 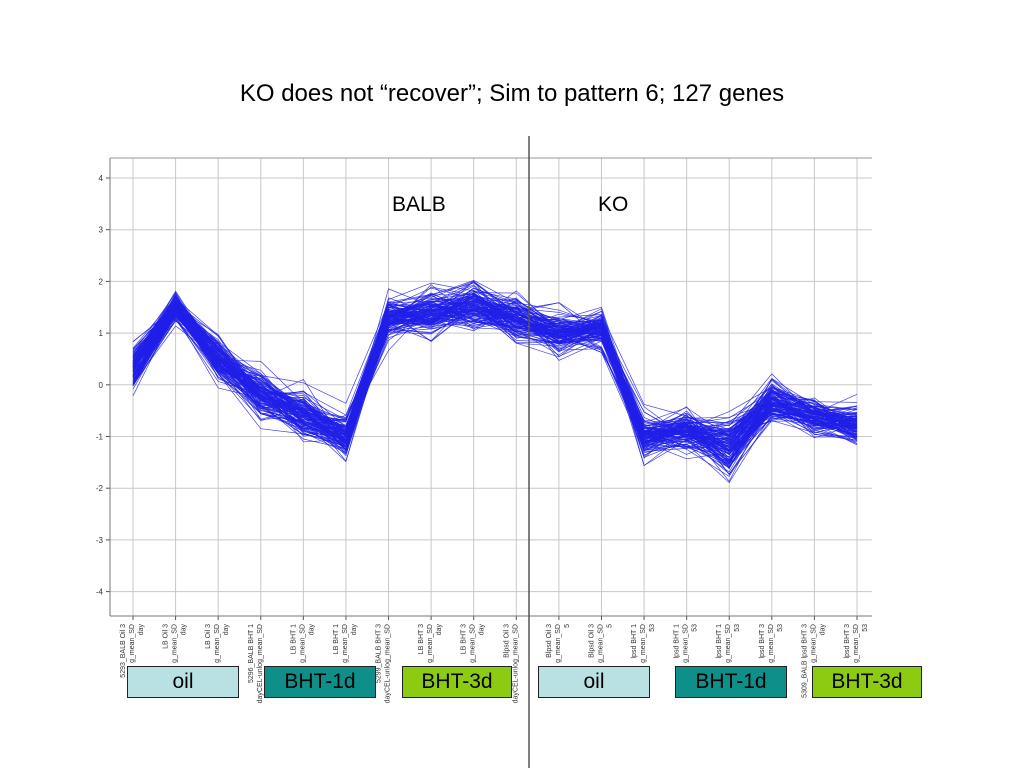 What do you see at coordinates (101, 230) in the screenshot?
I see `y-tick-label: 3` at bounding box center [101, 230].